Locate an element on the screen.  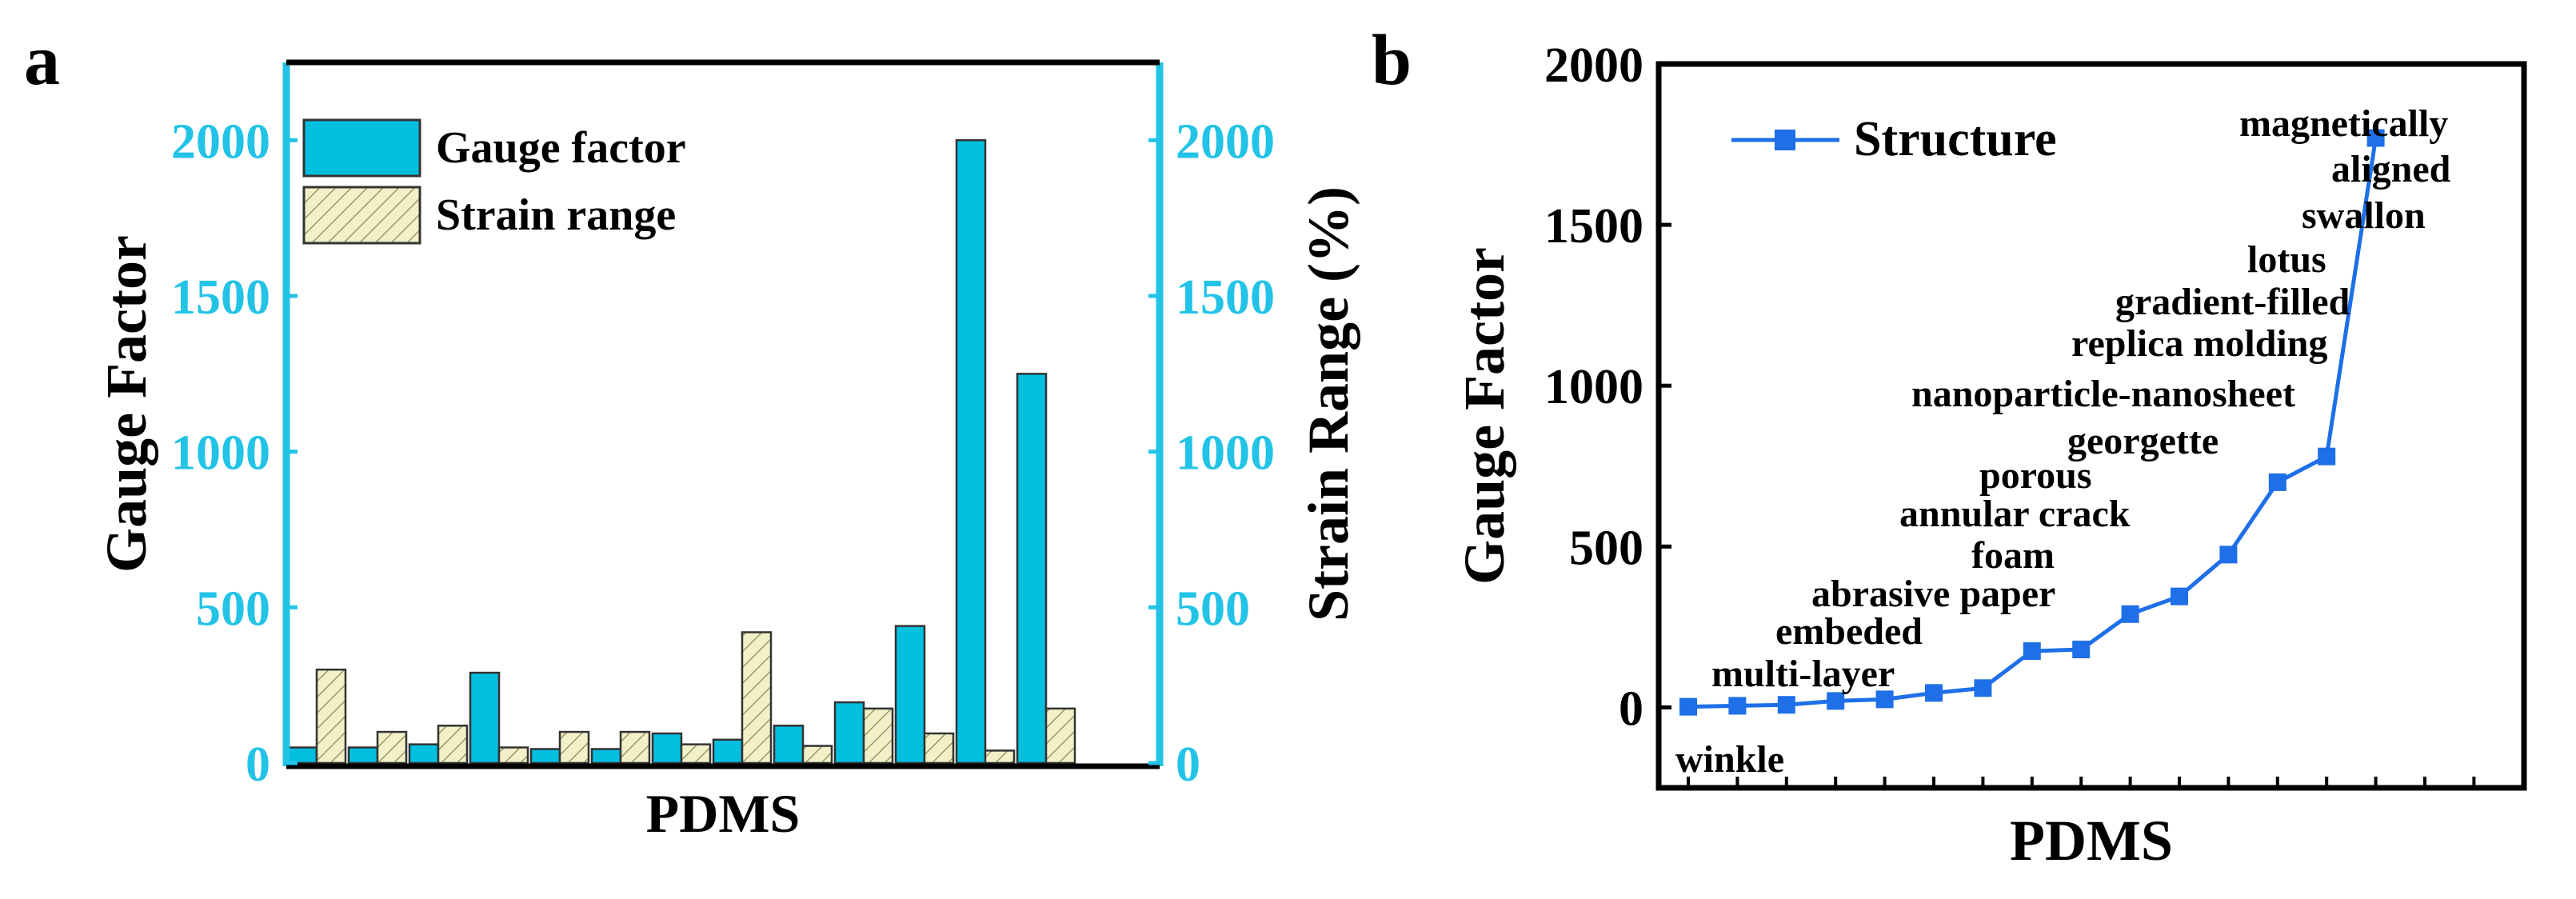
panel-b-ylabel: Gauge Factor is located at coordinates (1484, 416).